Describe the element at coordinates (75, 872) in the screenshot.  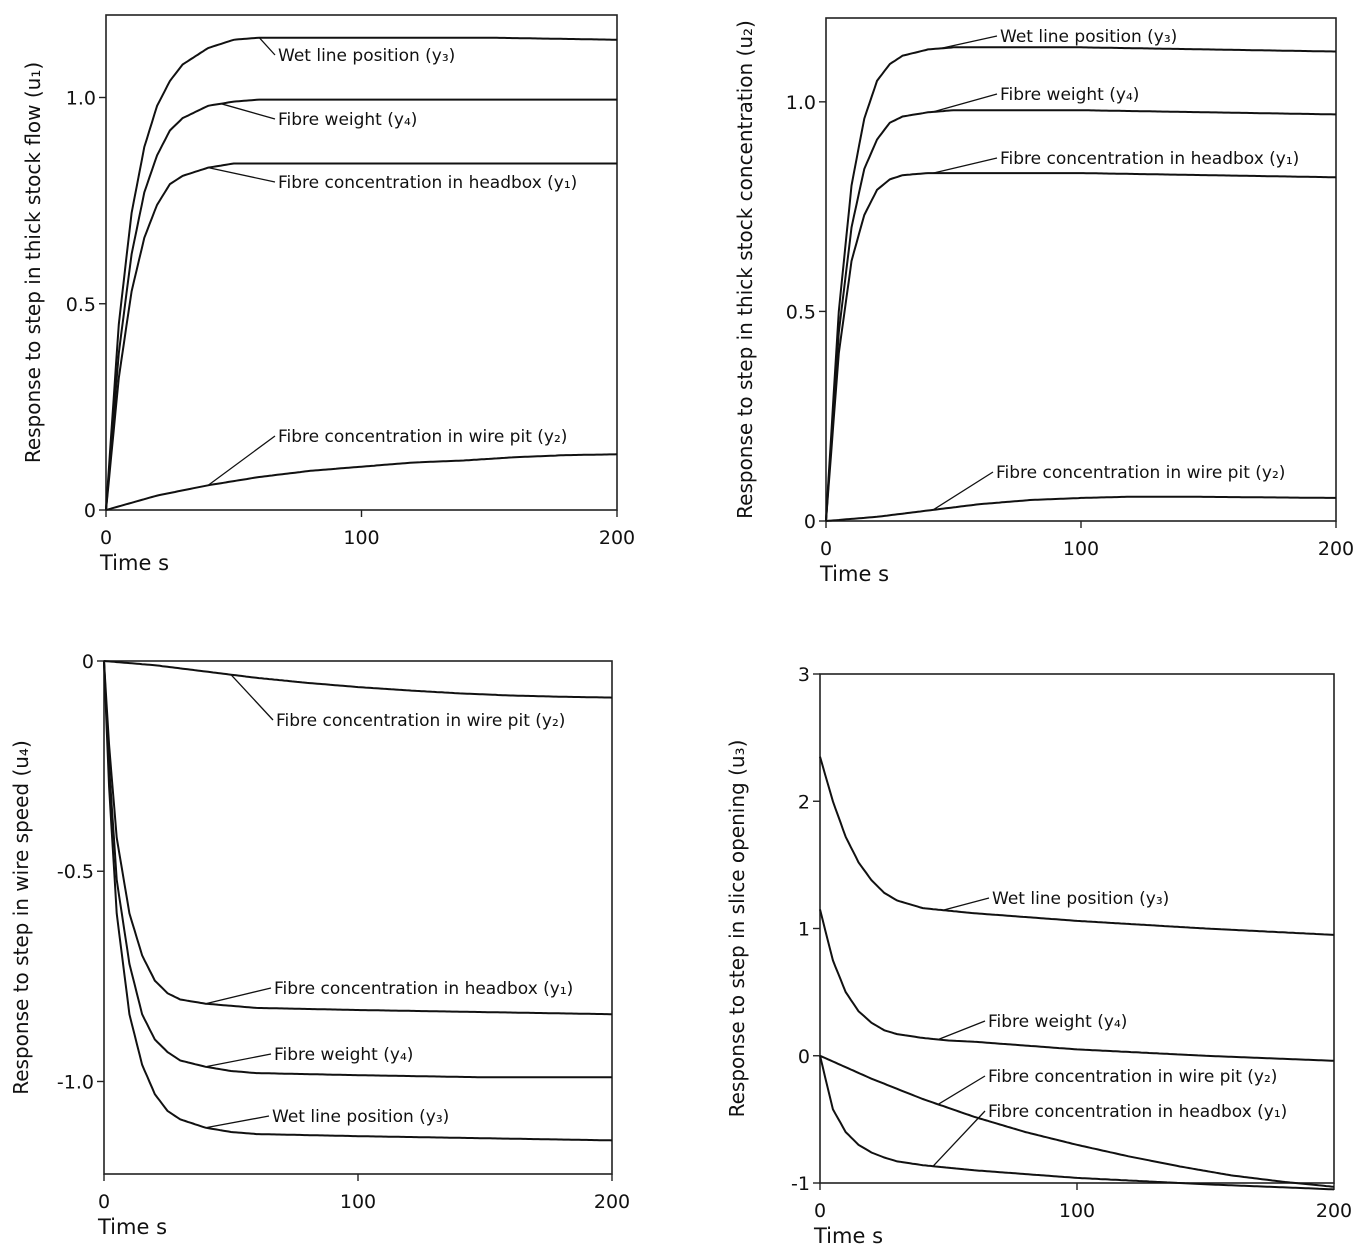
I see `y-tick-label: -0.5` at that location.